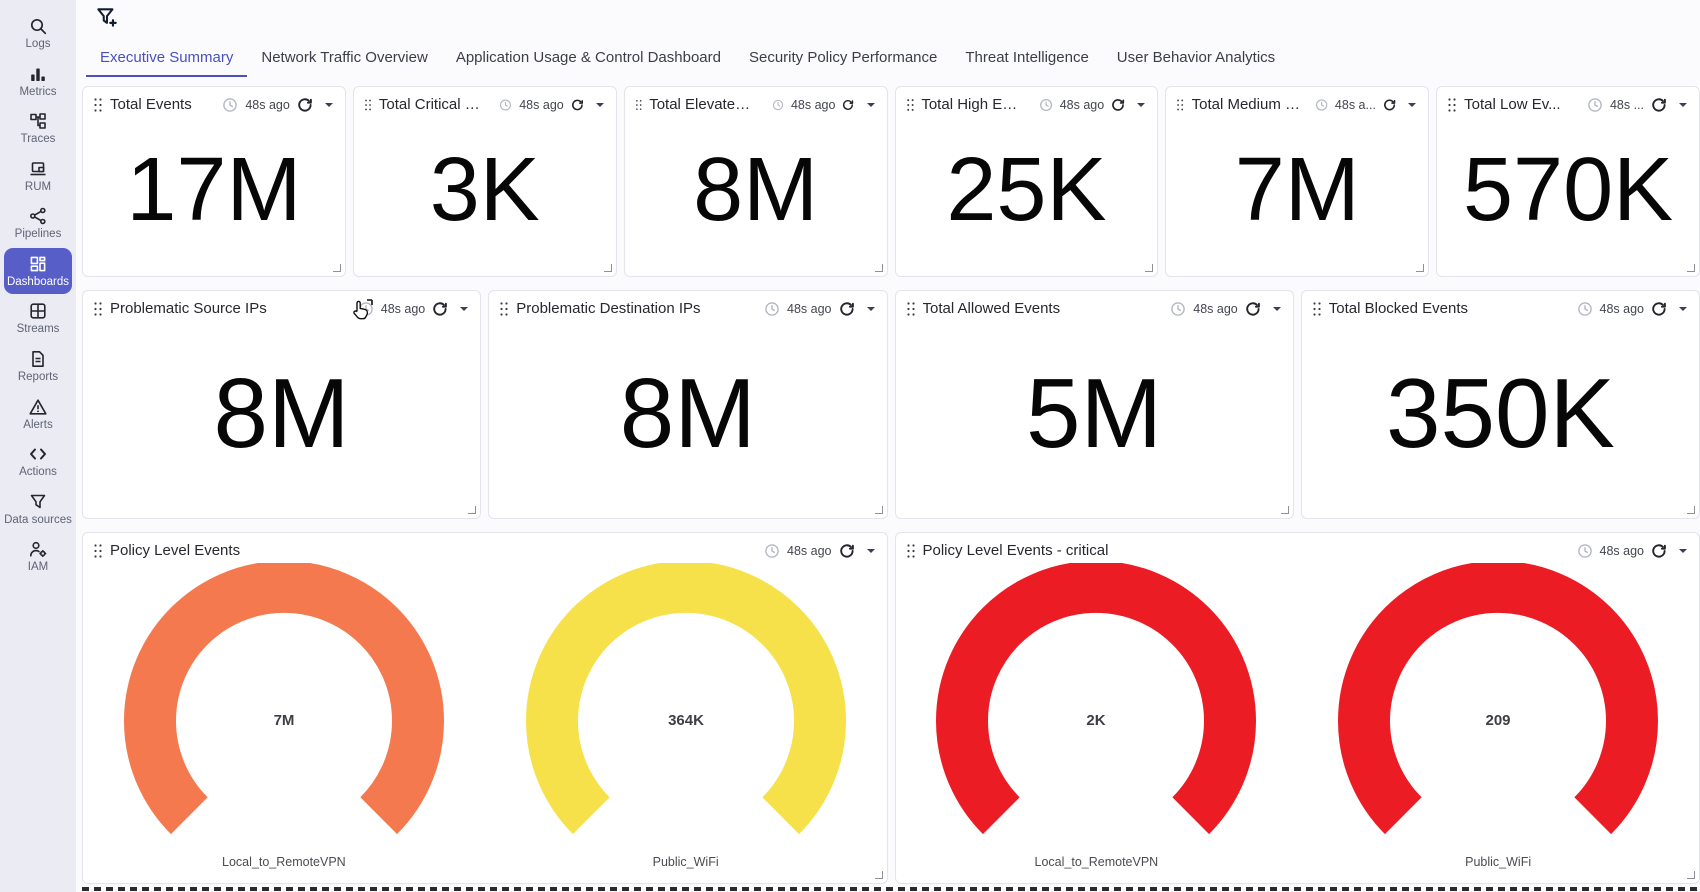 Image resolution: width=1700 pixels, height=892 pixels. Describe the element at coordinates (38, 271) in the screenshot. I see `sidebar-item-dashboards: Dashboards` at that location.